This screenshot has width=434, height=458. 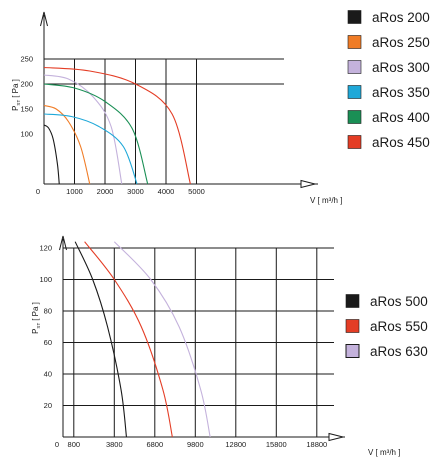 I want to click on x-tick-label: 9800, so click(x=195, y=444).